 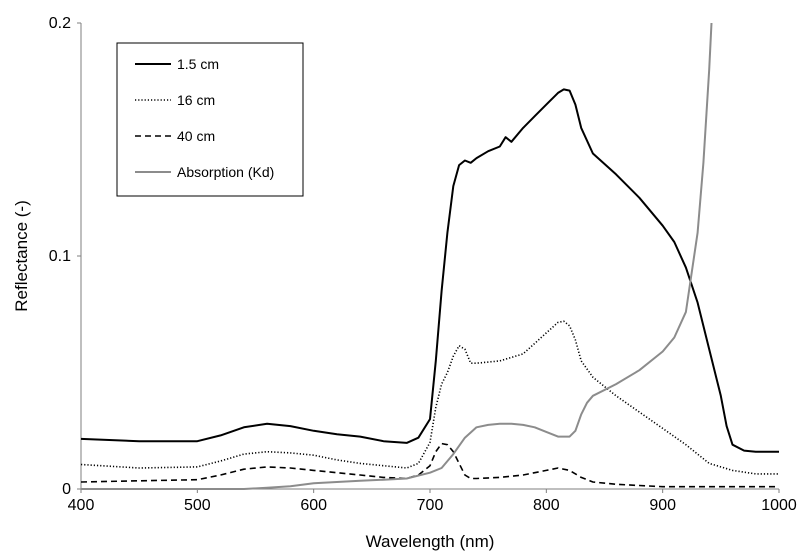 What do you see at coordinates (546, 505) in the screenshot?
I see `x-tick-label: 800` at bounding box center [546, 505].